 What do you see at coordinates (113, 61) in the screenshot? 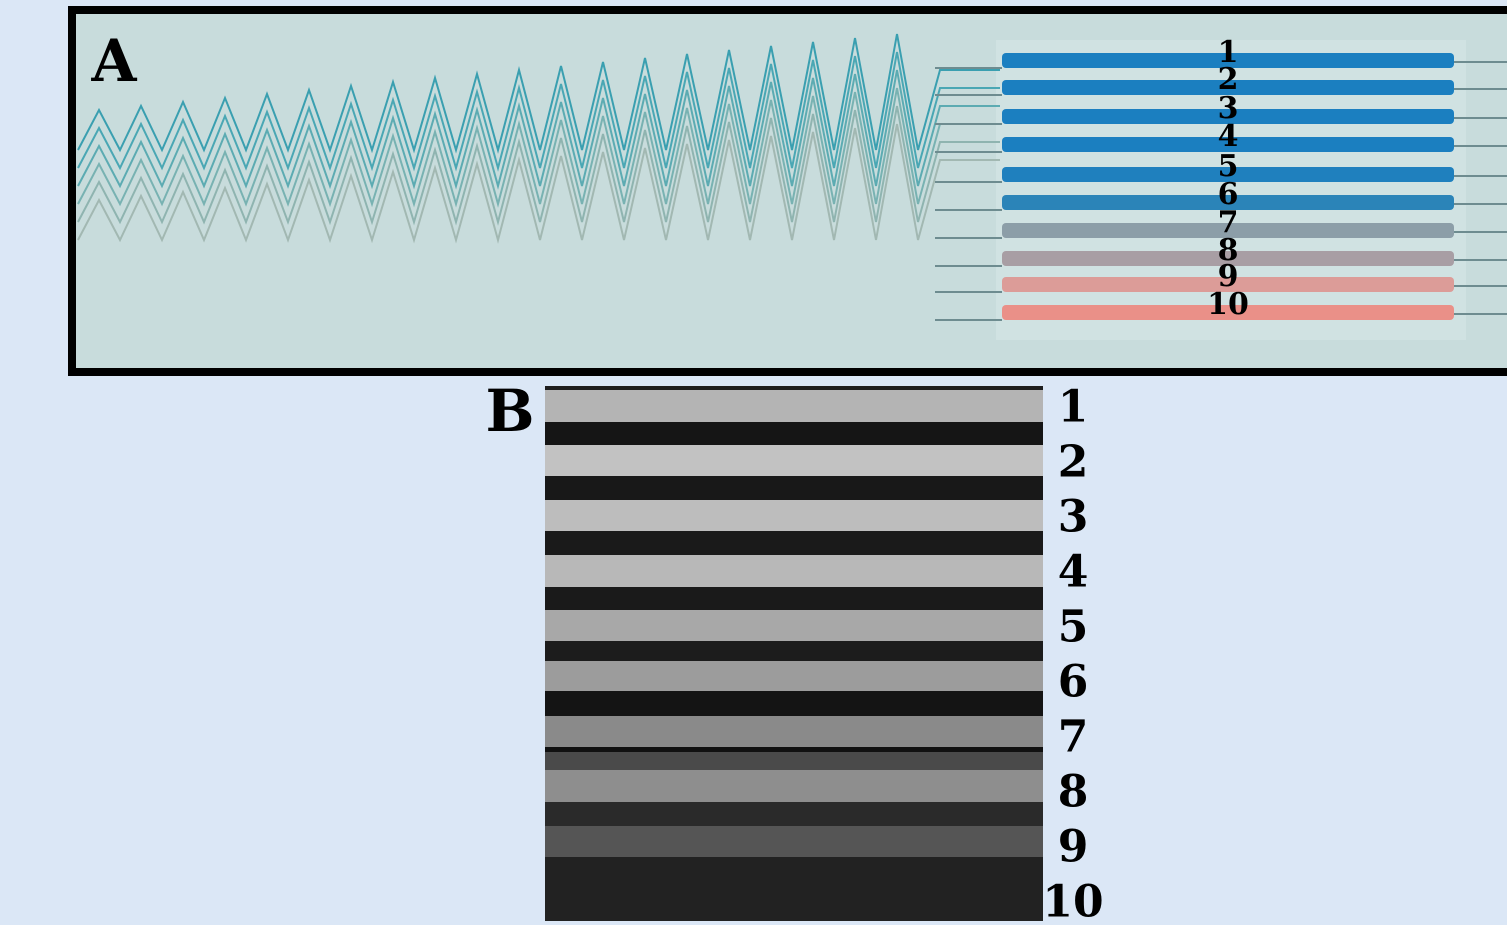
I see `panel-a-label: A` at bounding box center [113, 61].